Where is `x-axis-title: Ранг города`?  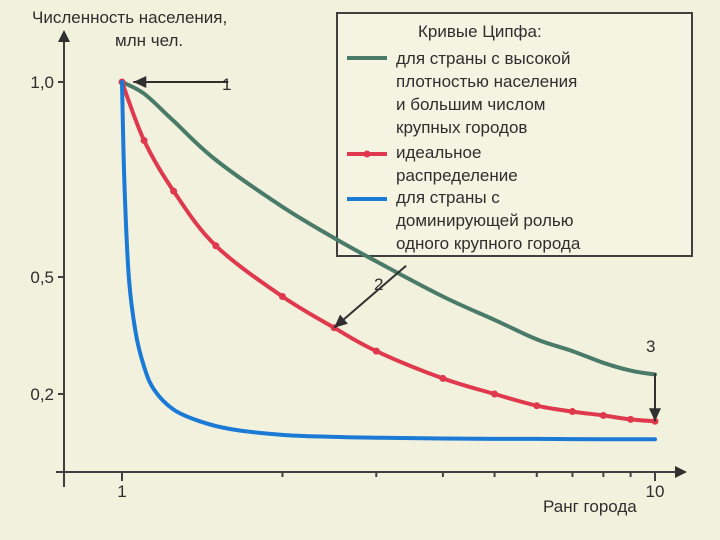
x-axis-title: Ранг города is located at coordinates (590, 506).